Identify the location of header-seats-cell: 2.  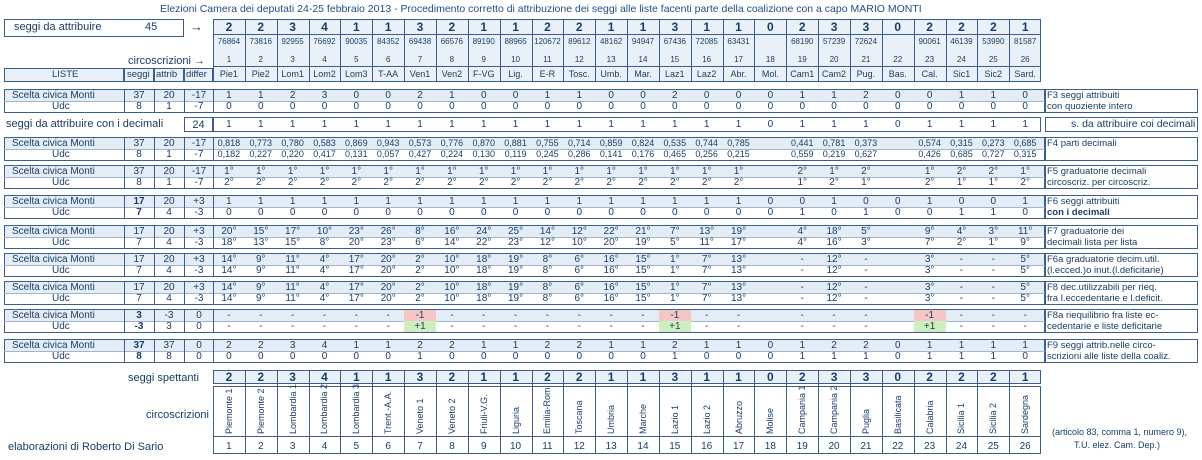
(229, 27).